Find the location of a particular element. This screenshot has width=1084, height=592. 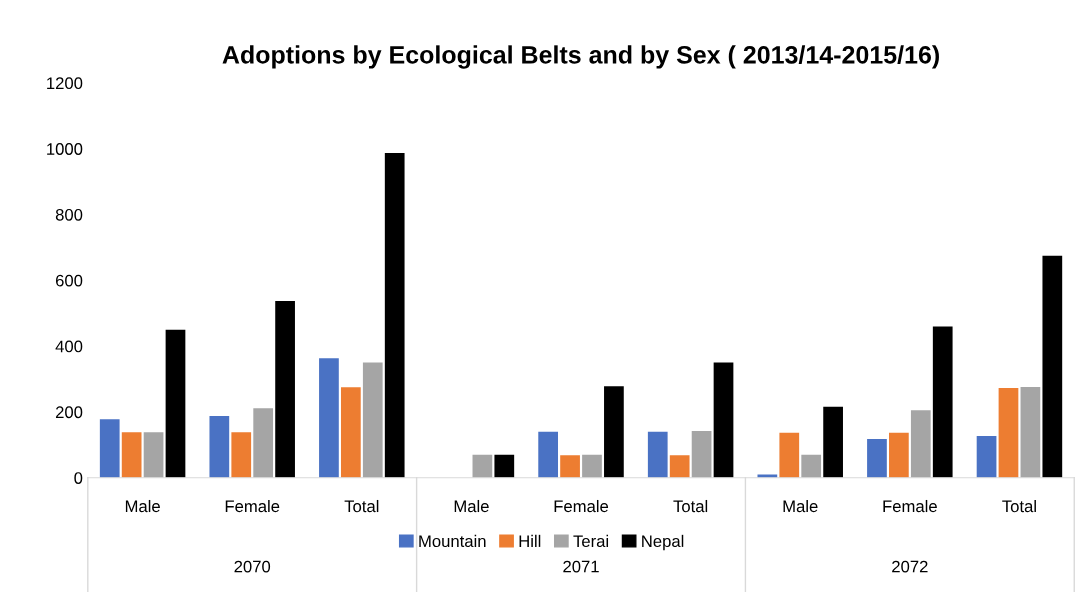

y-tick-label: 200 is located at coordinates (69, 412).